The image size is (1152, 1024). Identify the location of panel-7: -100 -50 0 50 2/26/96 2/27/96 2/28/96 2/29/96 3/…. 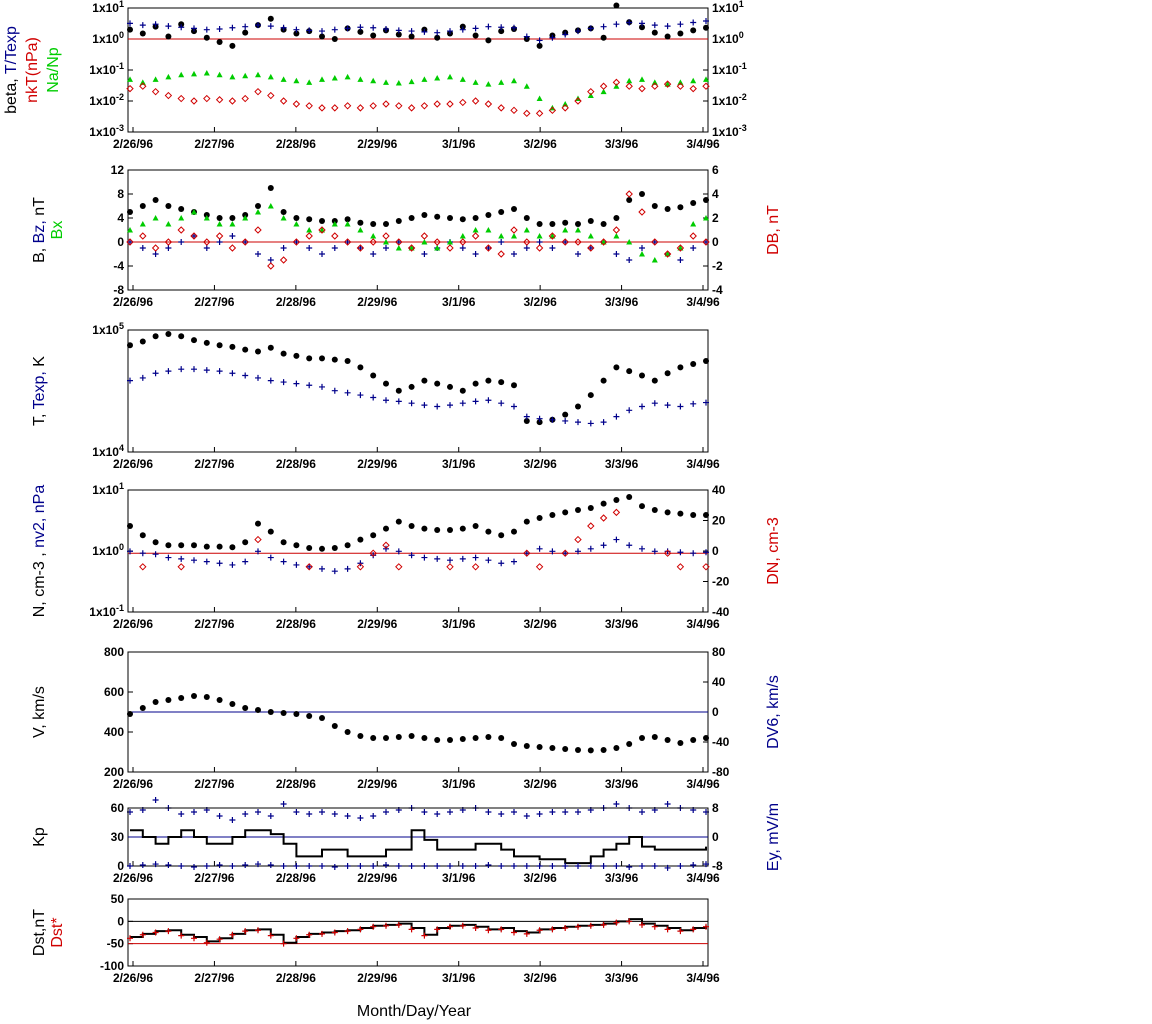
(375, 938).